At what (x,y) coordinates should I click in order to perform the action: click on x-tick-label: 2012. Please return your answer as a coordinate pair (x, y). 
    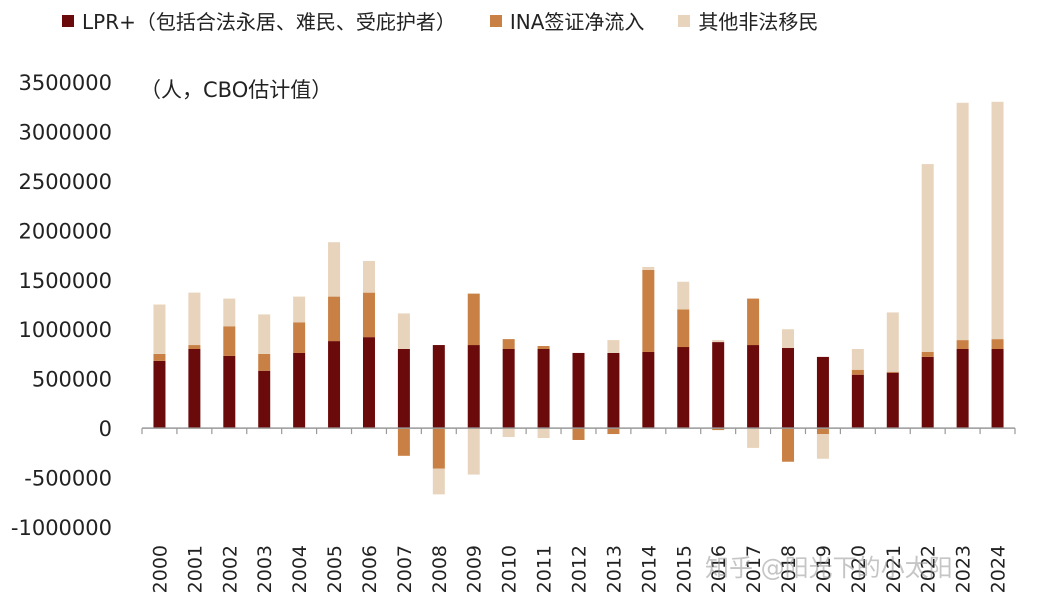
    Looking at the image, I should click on (580, 569).